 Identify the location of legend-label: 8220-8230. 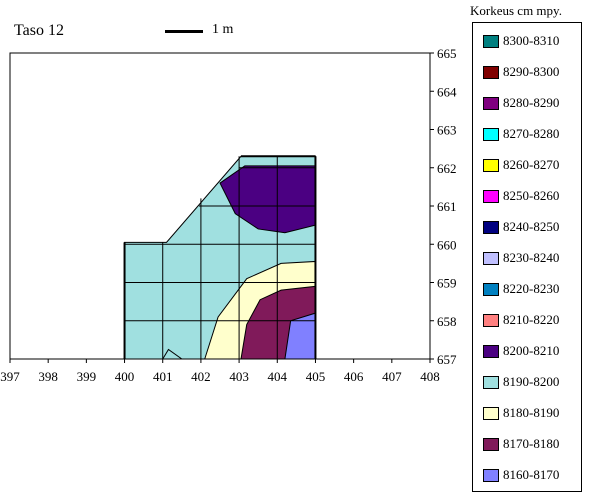
(531, 288).